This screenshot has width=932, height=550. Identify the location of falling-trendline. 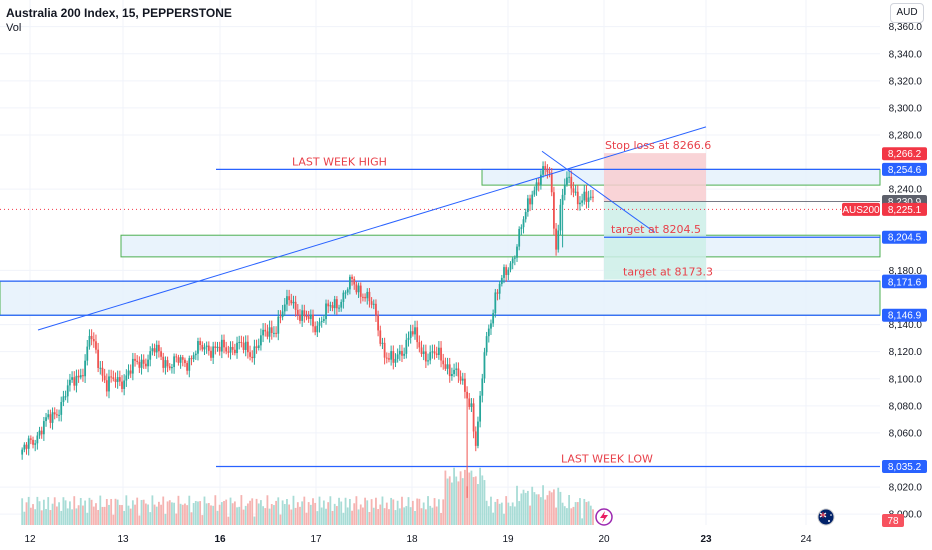
(598, 191).